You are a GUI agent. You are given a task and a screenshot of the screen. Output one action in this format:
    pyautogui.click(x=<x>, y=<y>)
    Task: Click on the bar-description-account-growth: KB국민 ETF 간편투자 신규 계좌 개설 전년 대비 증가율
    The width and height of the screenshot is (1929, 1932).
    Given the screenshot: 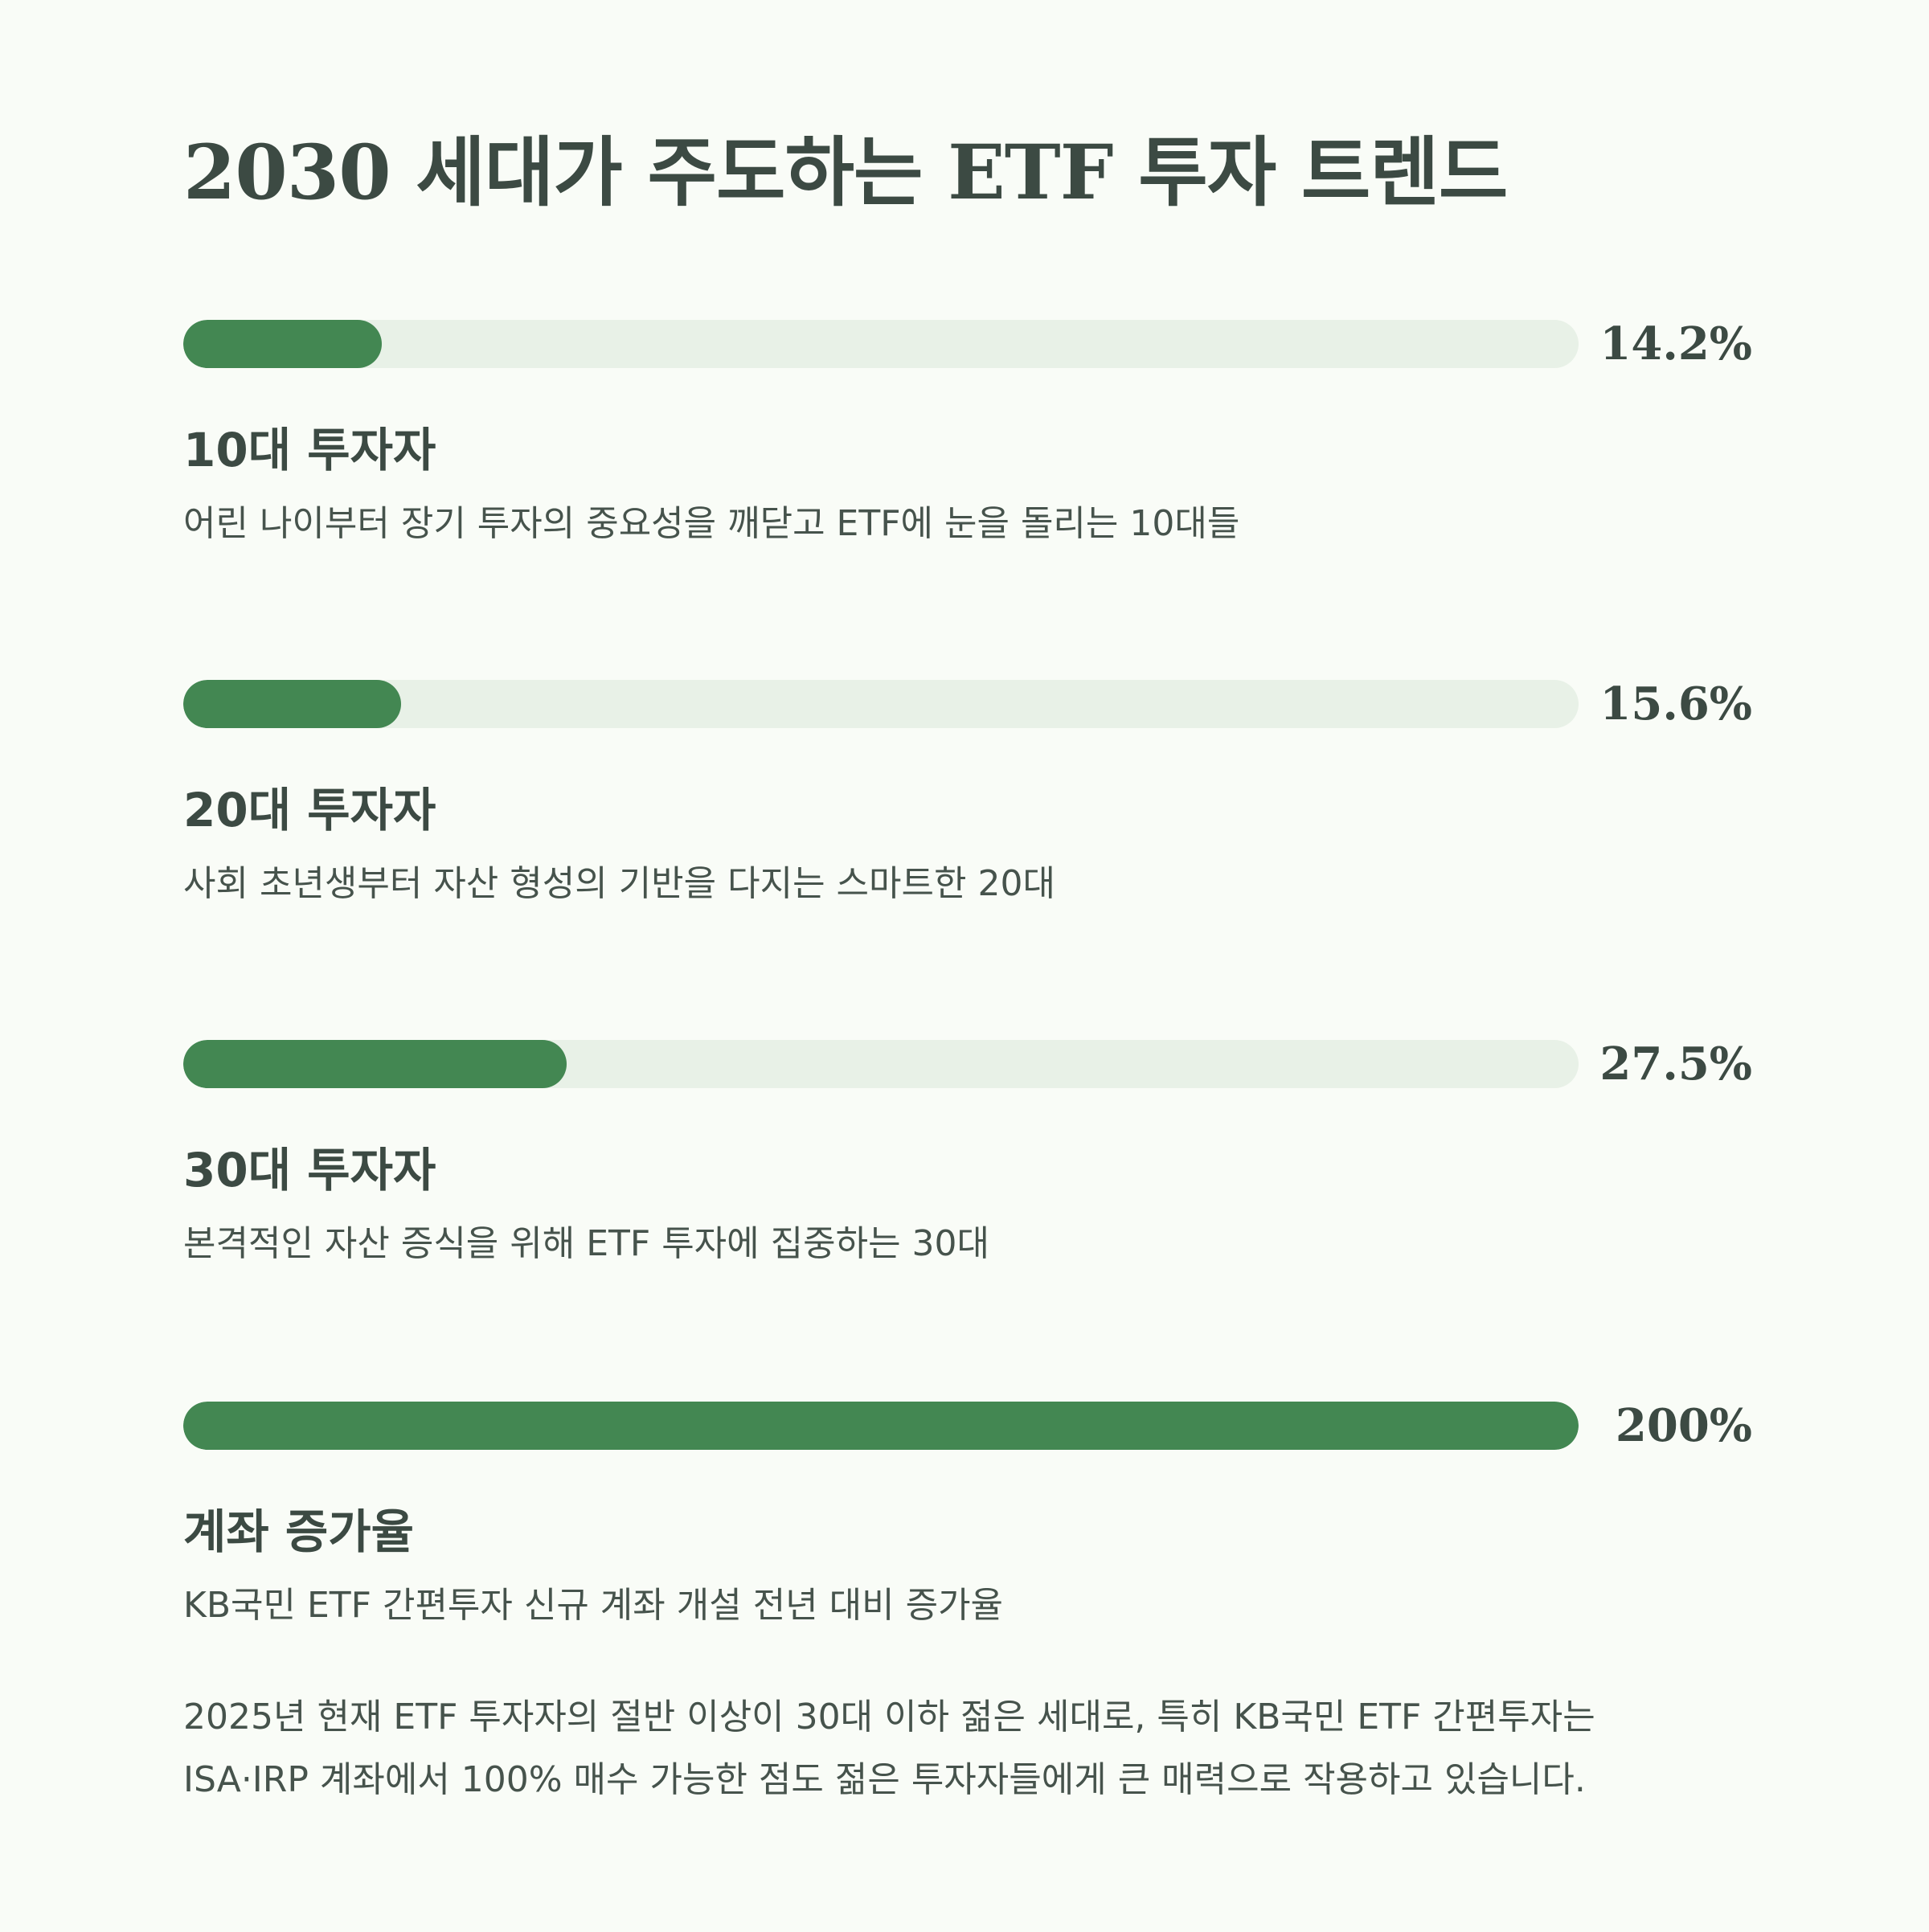 What is the action you would take?
    pyautogui.click(x=593, y=1605)
    